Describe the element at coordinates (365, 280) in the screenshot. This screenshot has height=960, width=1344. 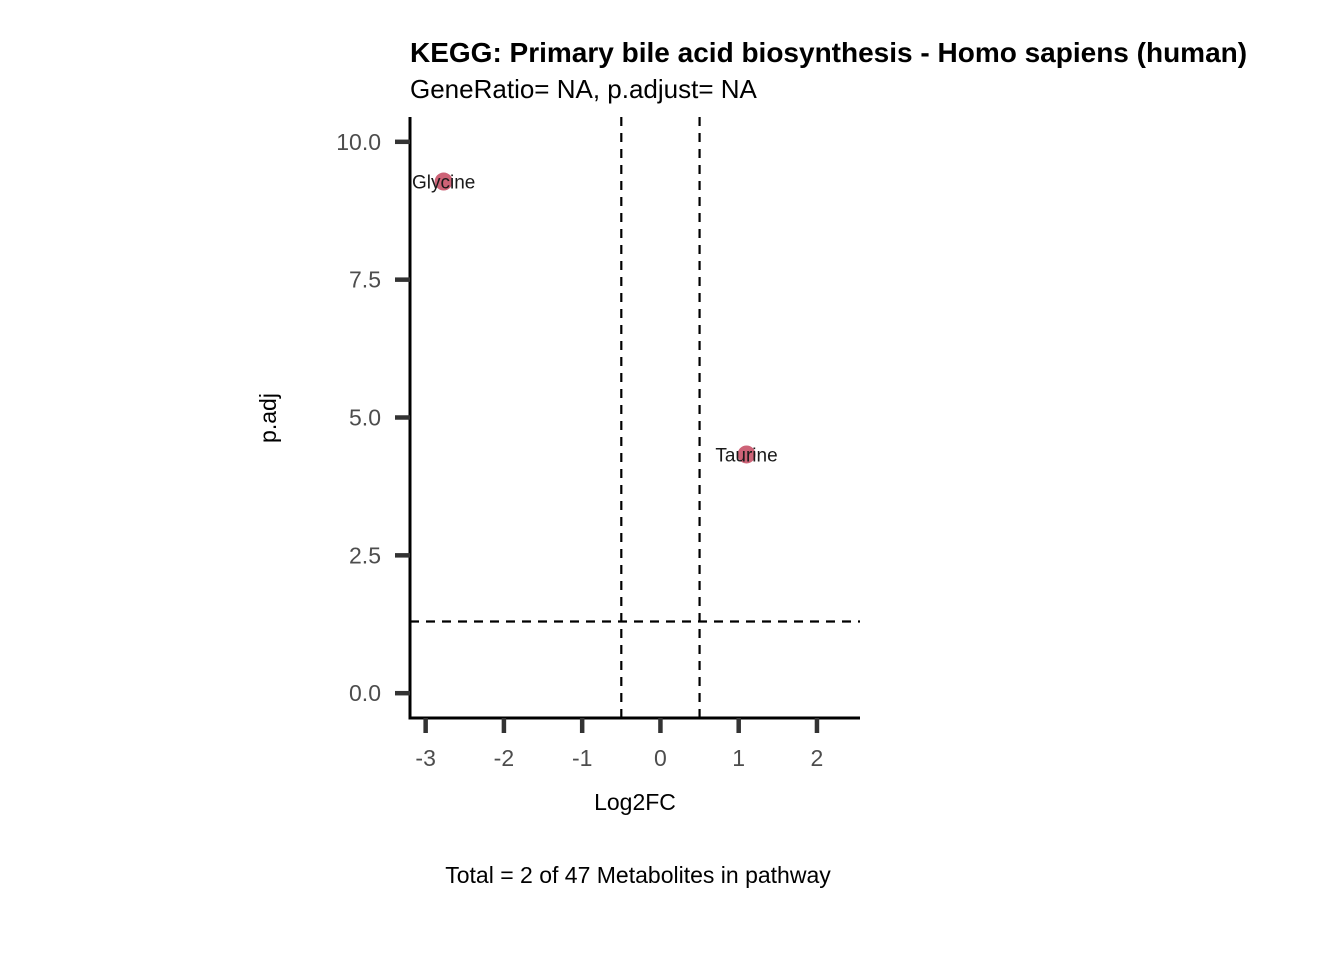
I see `y-tick-label: 7.5` at that location.